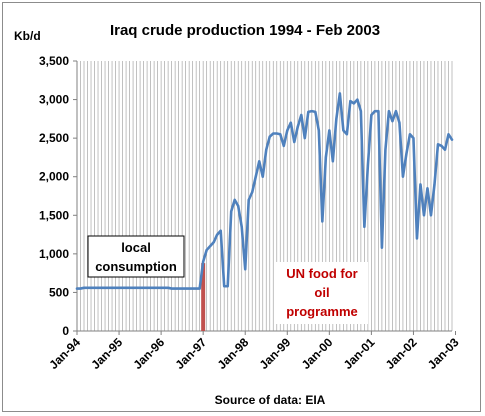 The width and height of the screenshot is (485, 416). I want to click on x-tick-label: Jan-00, so click(317, 353).